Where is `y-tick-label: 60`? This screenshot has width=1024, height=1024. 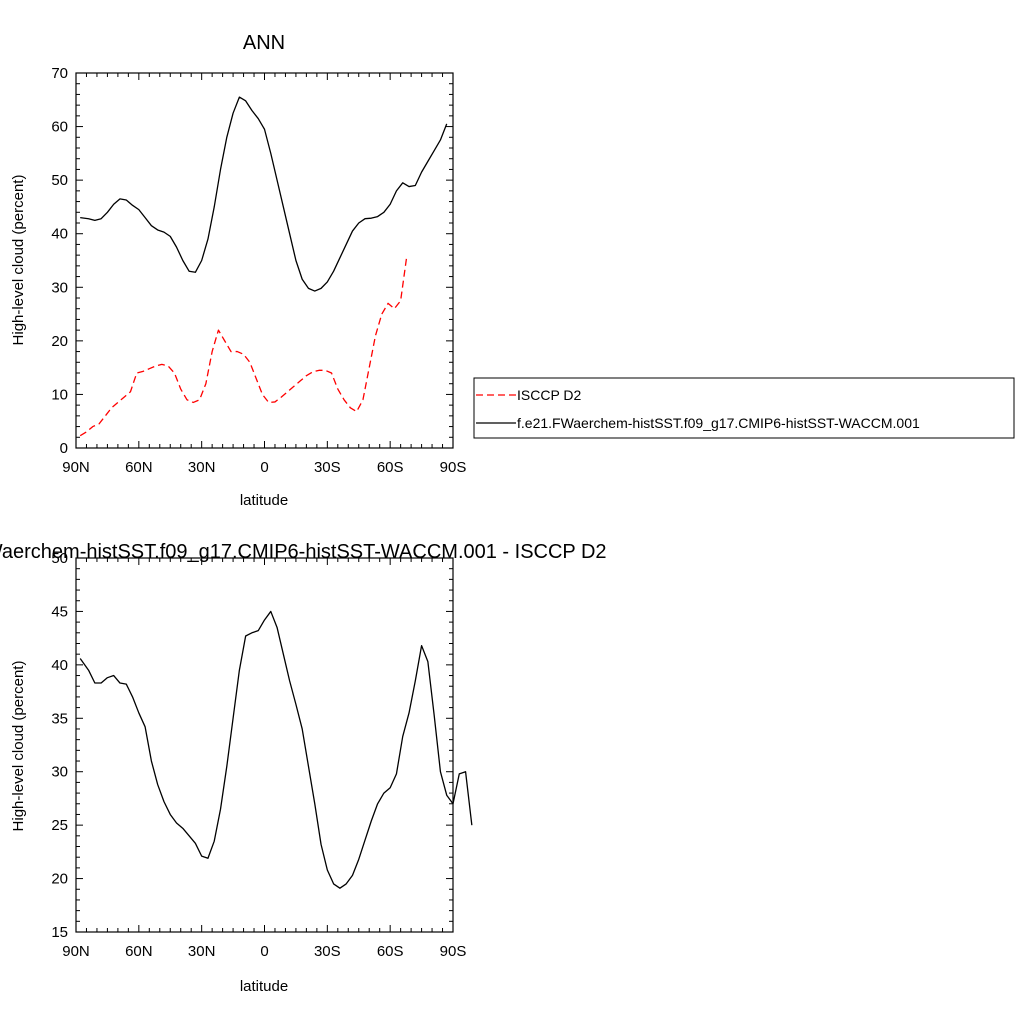
y-tick-label: 60 is located at coordinates (59, 127).